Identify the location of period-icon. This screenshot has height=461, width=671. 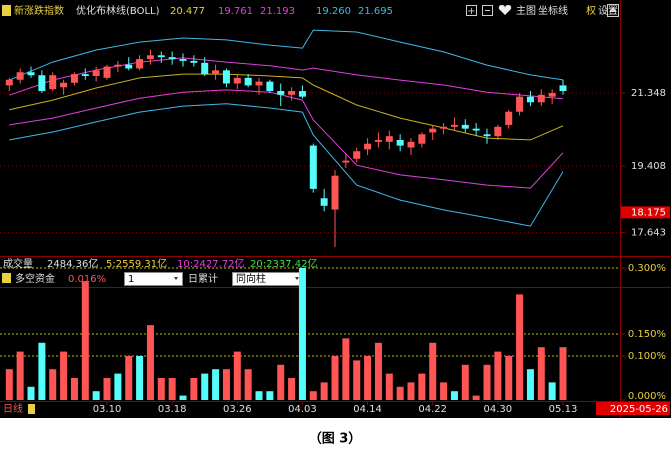
(31, 409).